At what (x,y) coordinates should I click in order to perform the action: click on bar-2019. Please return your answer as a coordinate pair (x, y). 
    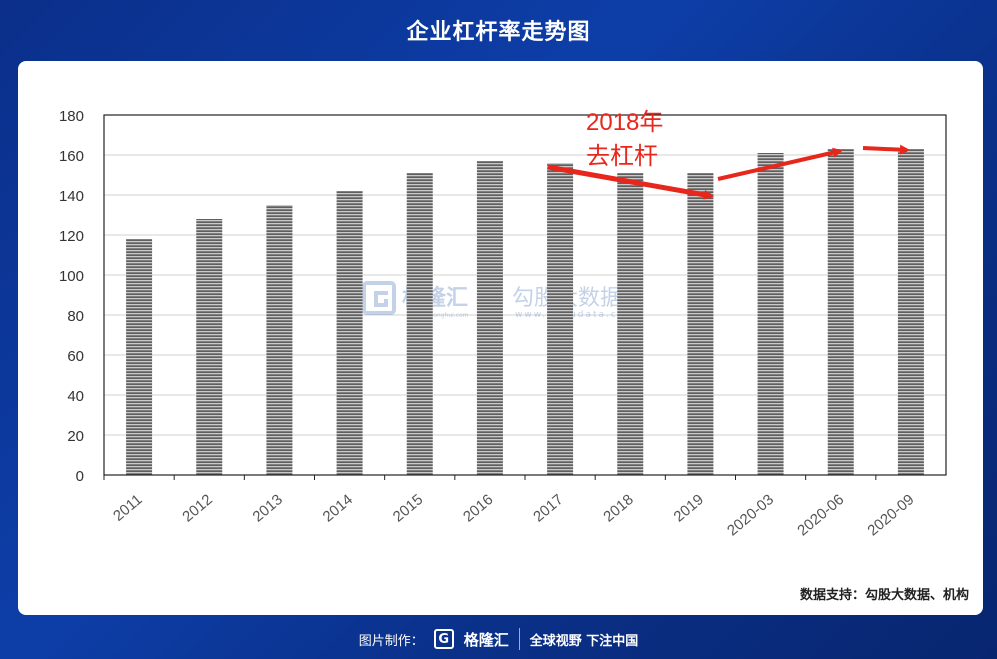
    Looking at the image, I should click on (700, 324).